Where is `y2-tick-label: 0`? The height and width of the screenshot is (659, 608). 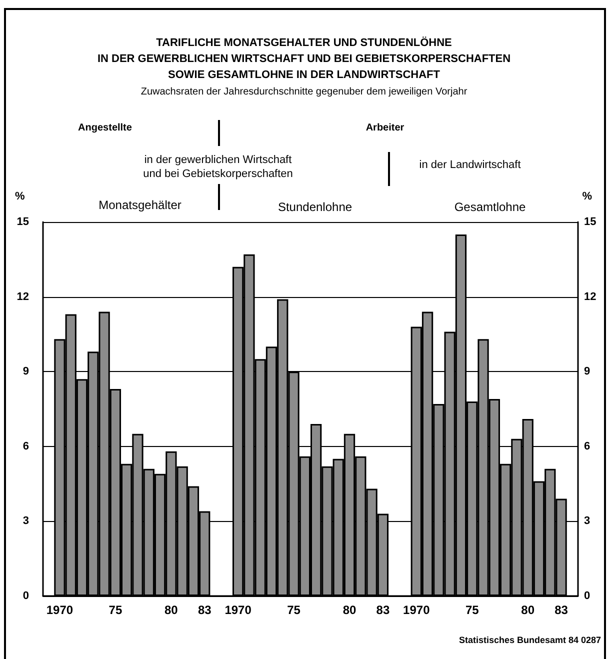 y2-tick-label: 0 is located at coordinates (587, 596).